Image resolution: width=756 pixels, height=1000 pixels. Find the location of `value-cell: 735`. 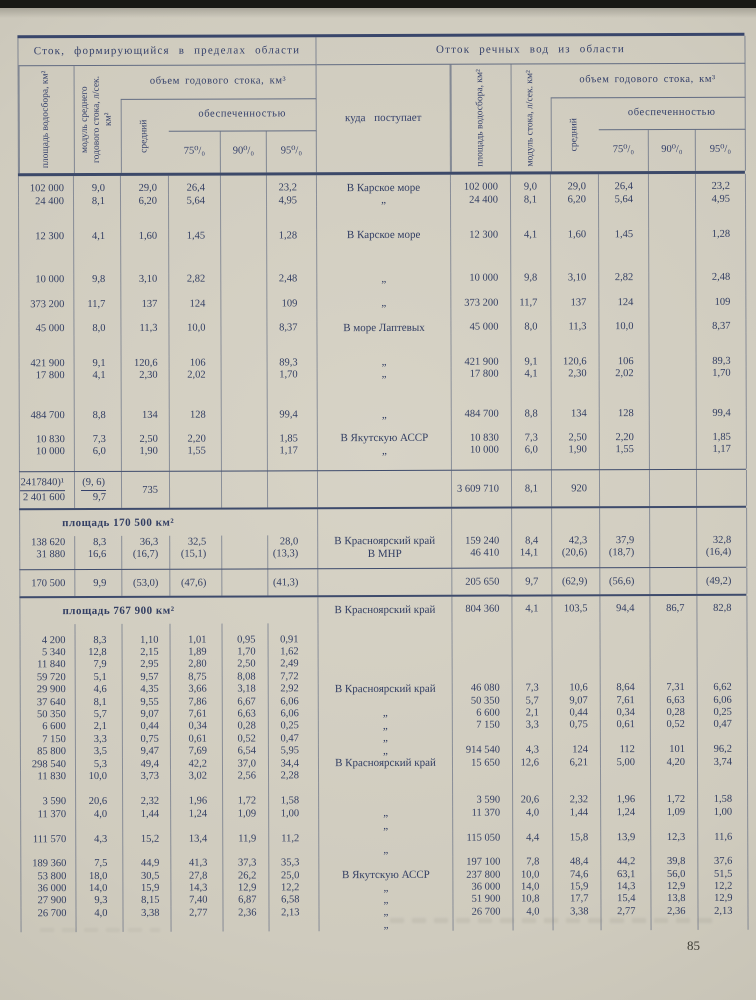

value-cell: 735 is located at coordinates (146, 490).